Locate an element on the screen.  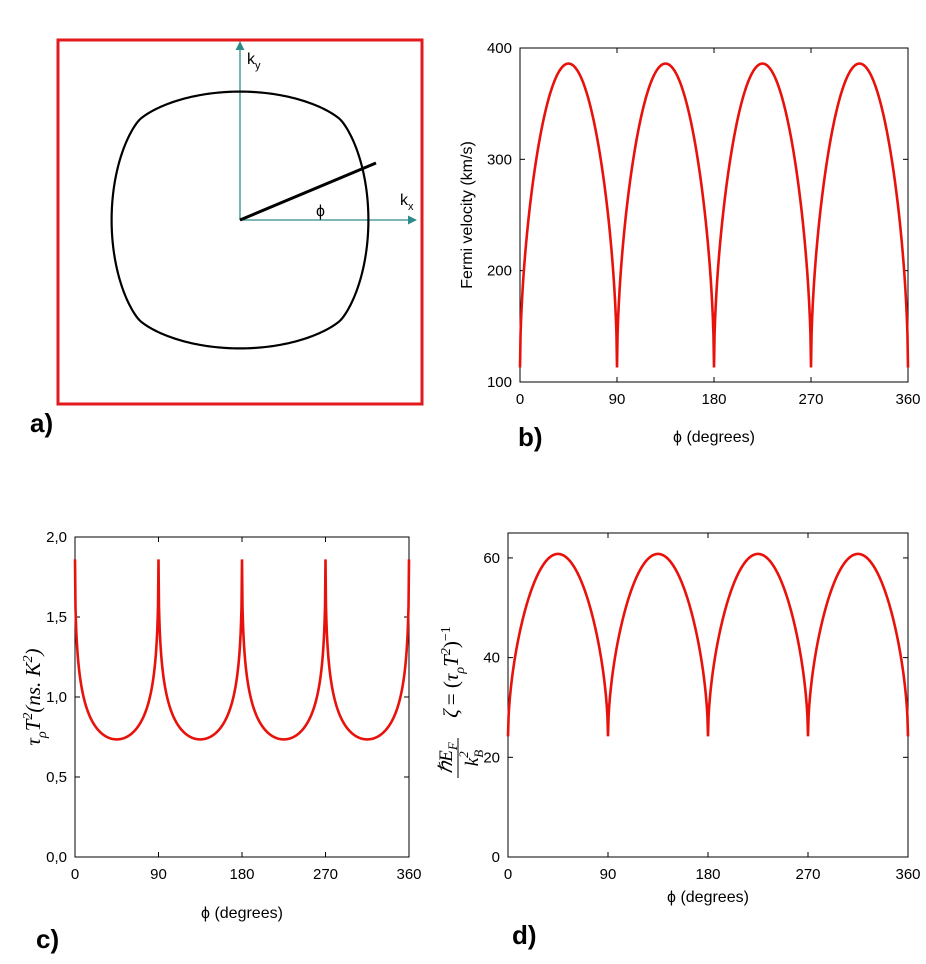
y-tick-label: 0,0 is located at coordinates (56, 857).